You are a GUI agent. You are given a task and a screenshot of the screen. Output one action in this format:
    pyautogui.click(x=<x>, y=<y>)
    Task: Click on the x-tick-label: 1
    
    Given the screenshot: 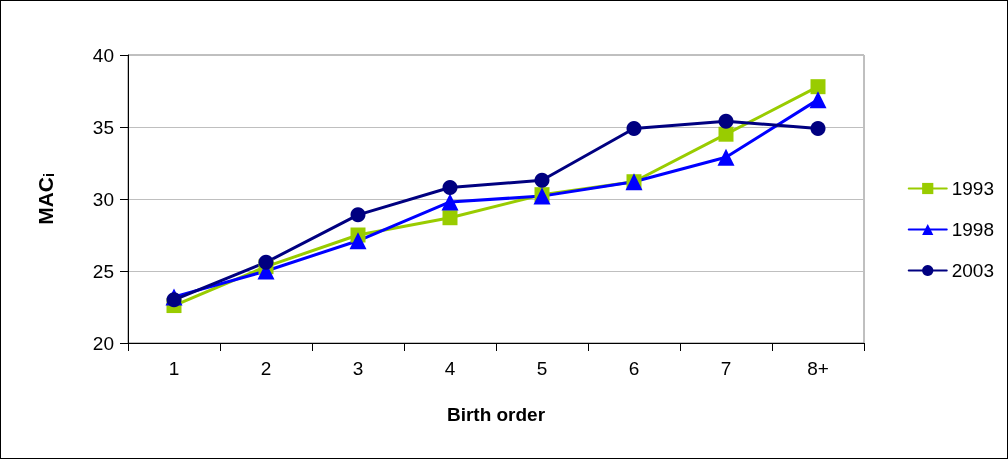 What is the action you would take?
    pyautogui.click(x=174, y=368)
    